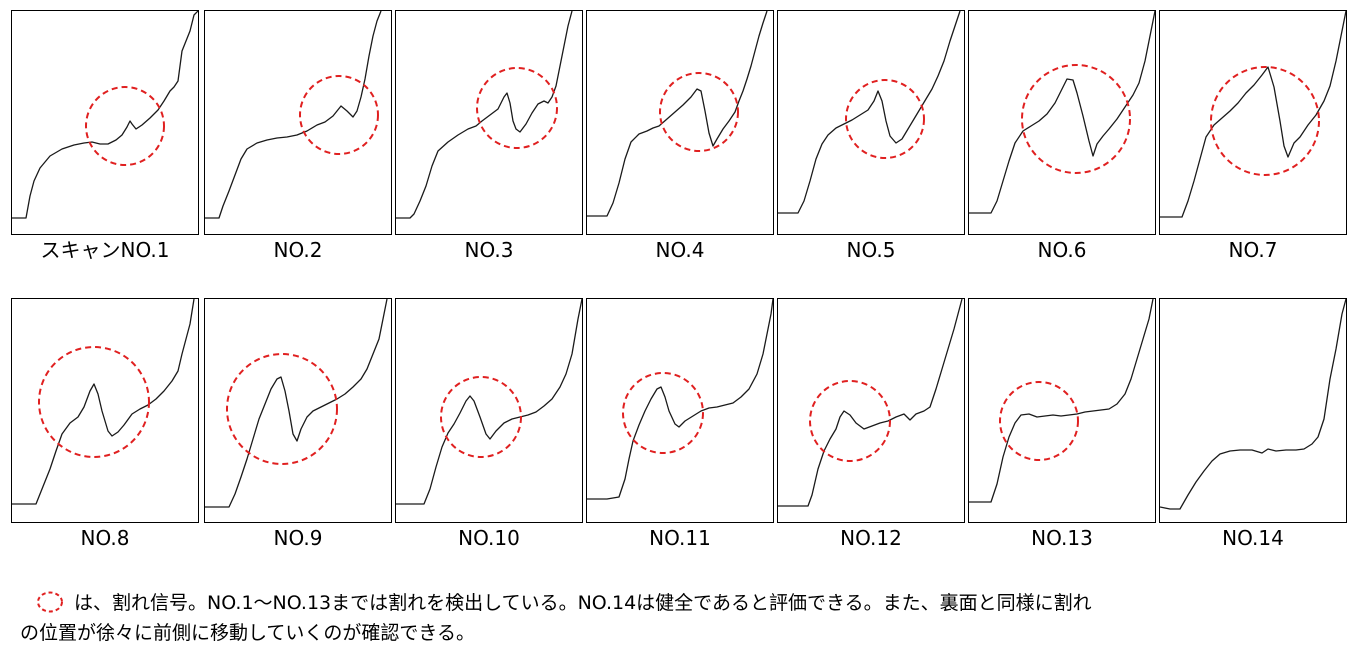  I want to click on scan-label: NO.8, so click(105, 538).